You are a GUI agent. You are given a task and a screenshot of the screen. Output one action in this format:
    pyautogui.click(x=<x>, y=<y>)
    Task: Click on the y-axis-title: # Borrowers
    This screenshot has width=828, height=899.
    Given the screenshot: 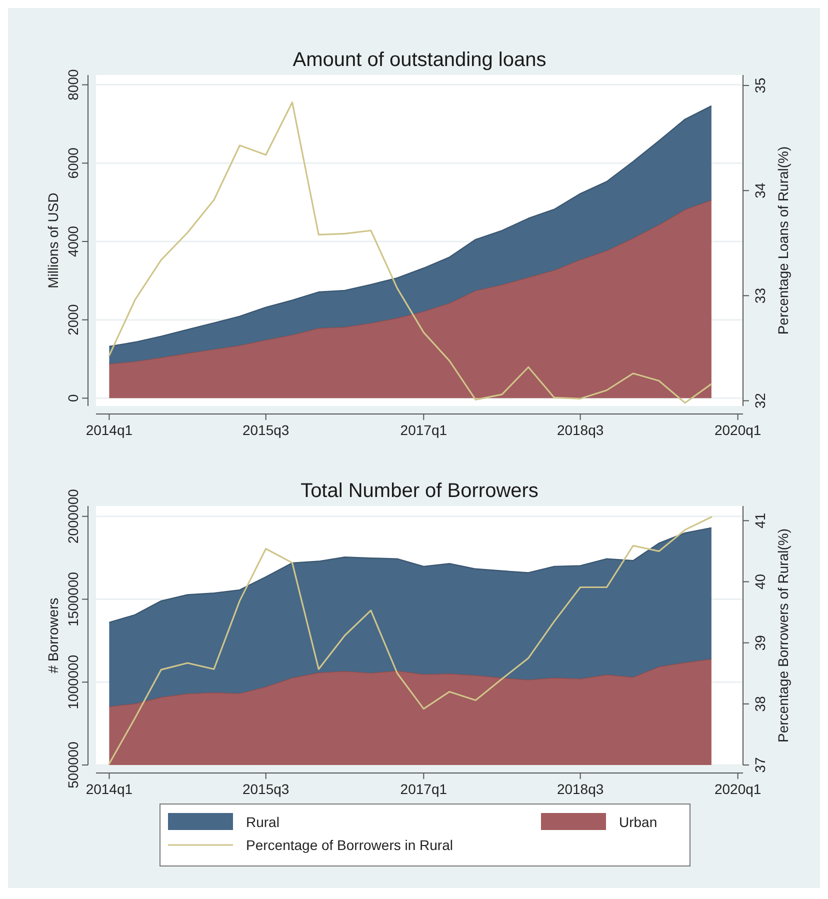 What is the action you would take?
    pyautogui.click(x=53, y=636)
    